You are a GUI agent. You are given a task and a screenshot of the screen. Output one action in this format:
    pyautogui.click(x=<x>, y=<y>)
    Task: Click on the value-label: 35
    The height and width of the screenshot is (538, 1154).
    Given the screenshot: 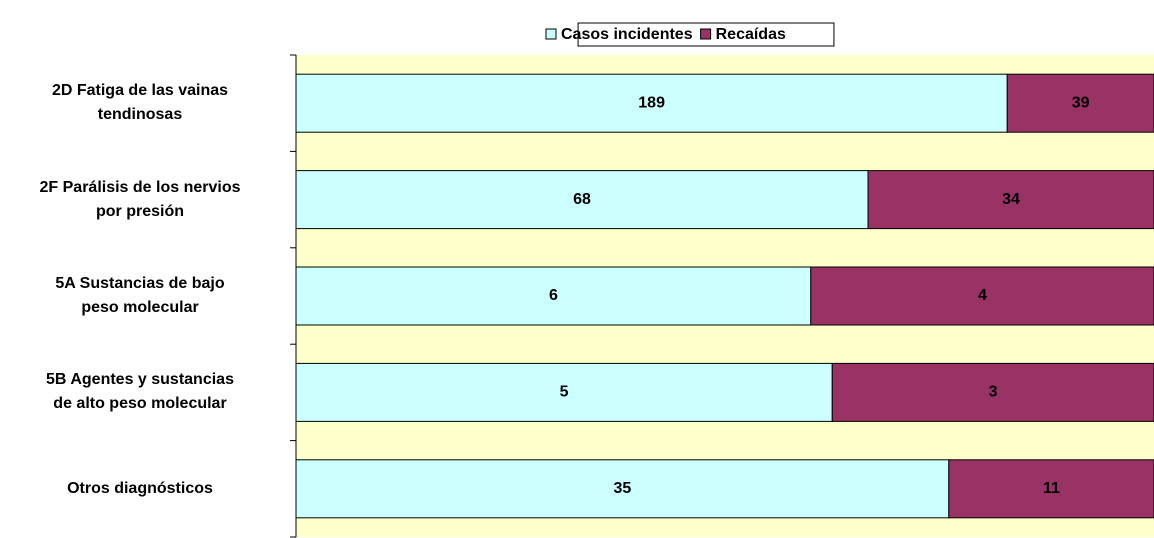 What is the action you would take?
    pyautogui.click(x=623, y=488)
    